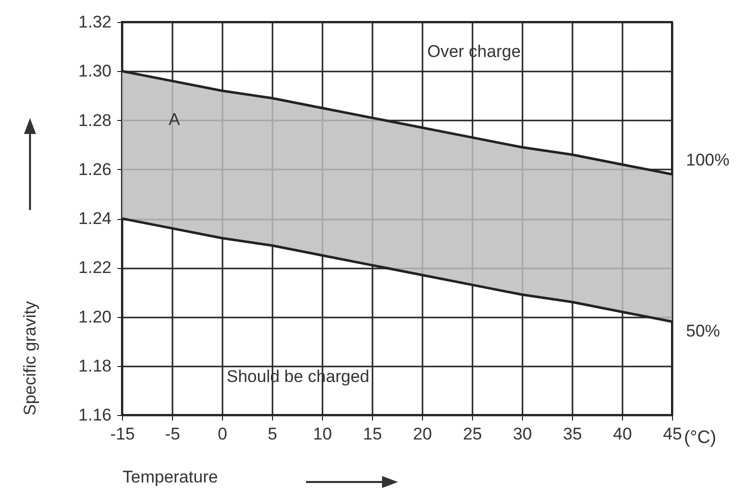  I want to click on y-tick-label: 1.26, so click(95, 169).